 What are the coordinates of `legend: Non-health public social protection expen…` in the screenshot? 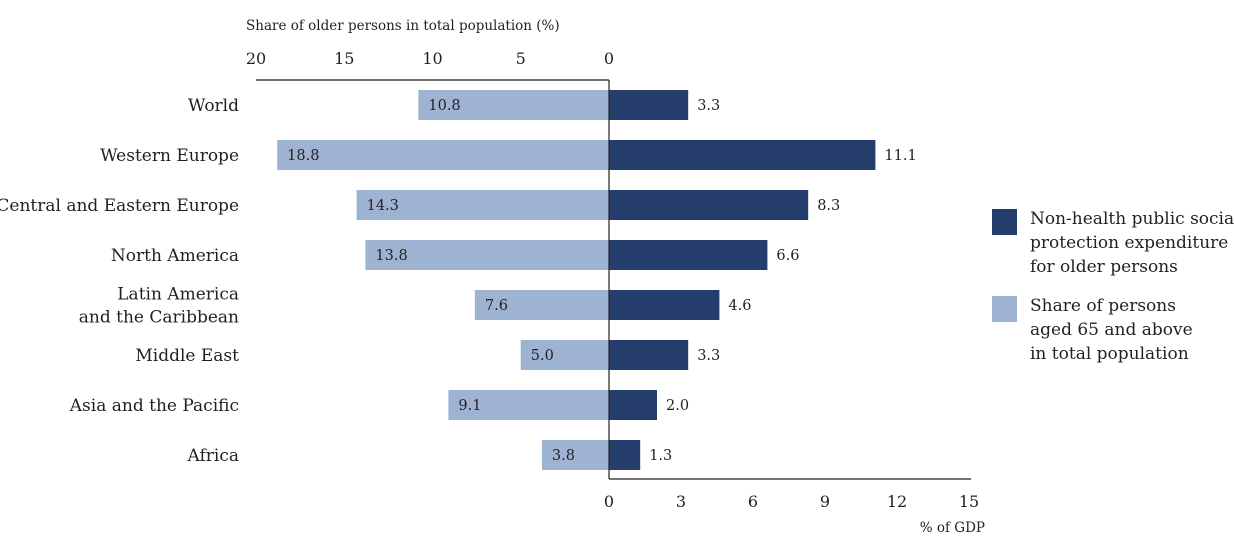 It's located at (1113, 286).